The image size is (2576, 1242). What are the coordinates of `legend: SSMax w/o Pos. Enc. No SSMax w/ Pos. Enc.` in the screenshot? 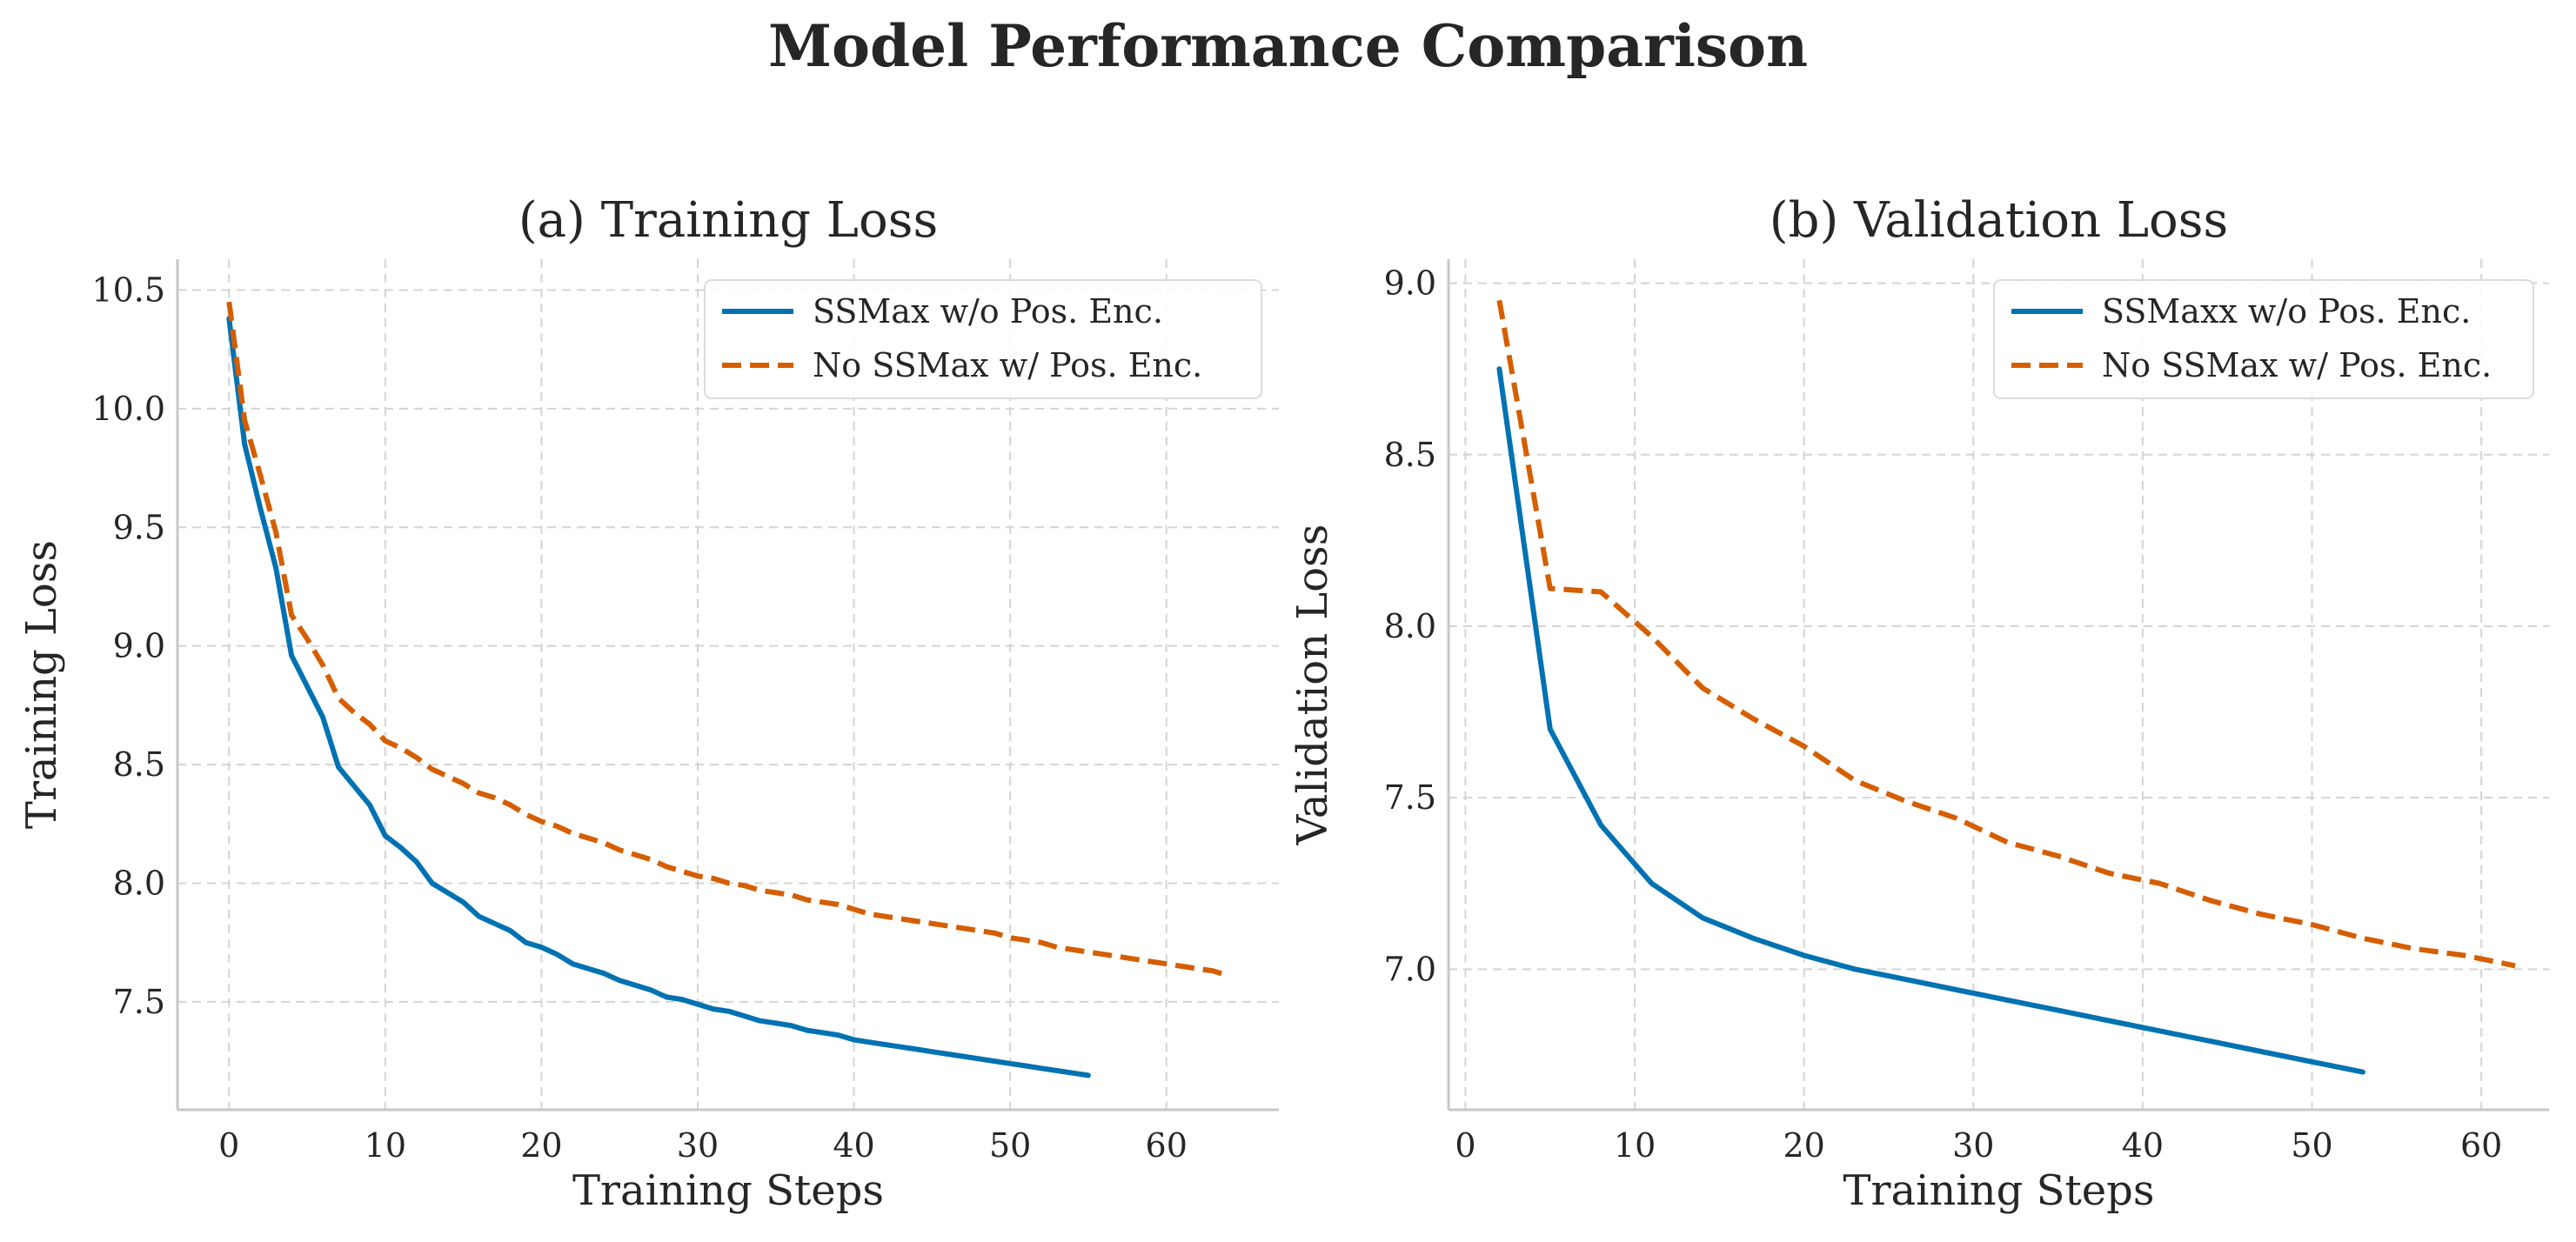 It's located at (983, 339).